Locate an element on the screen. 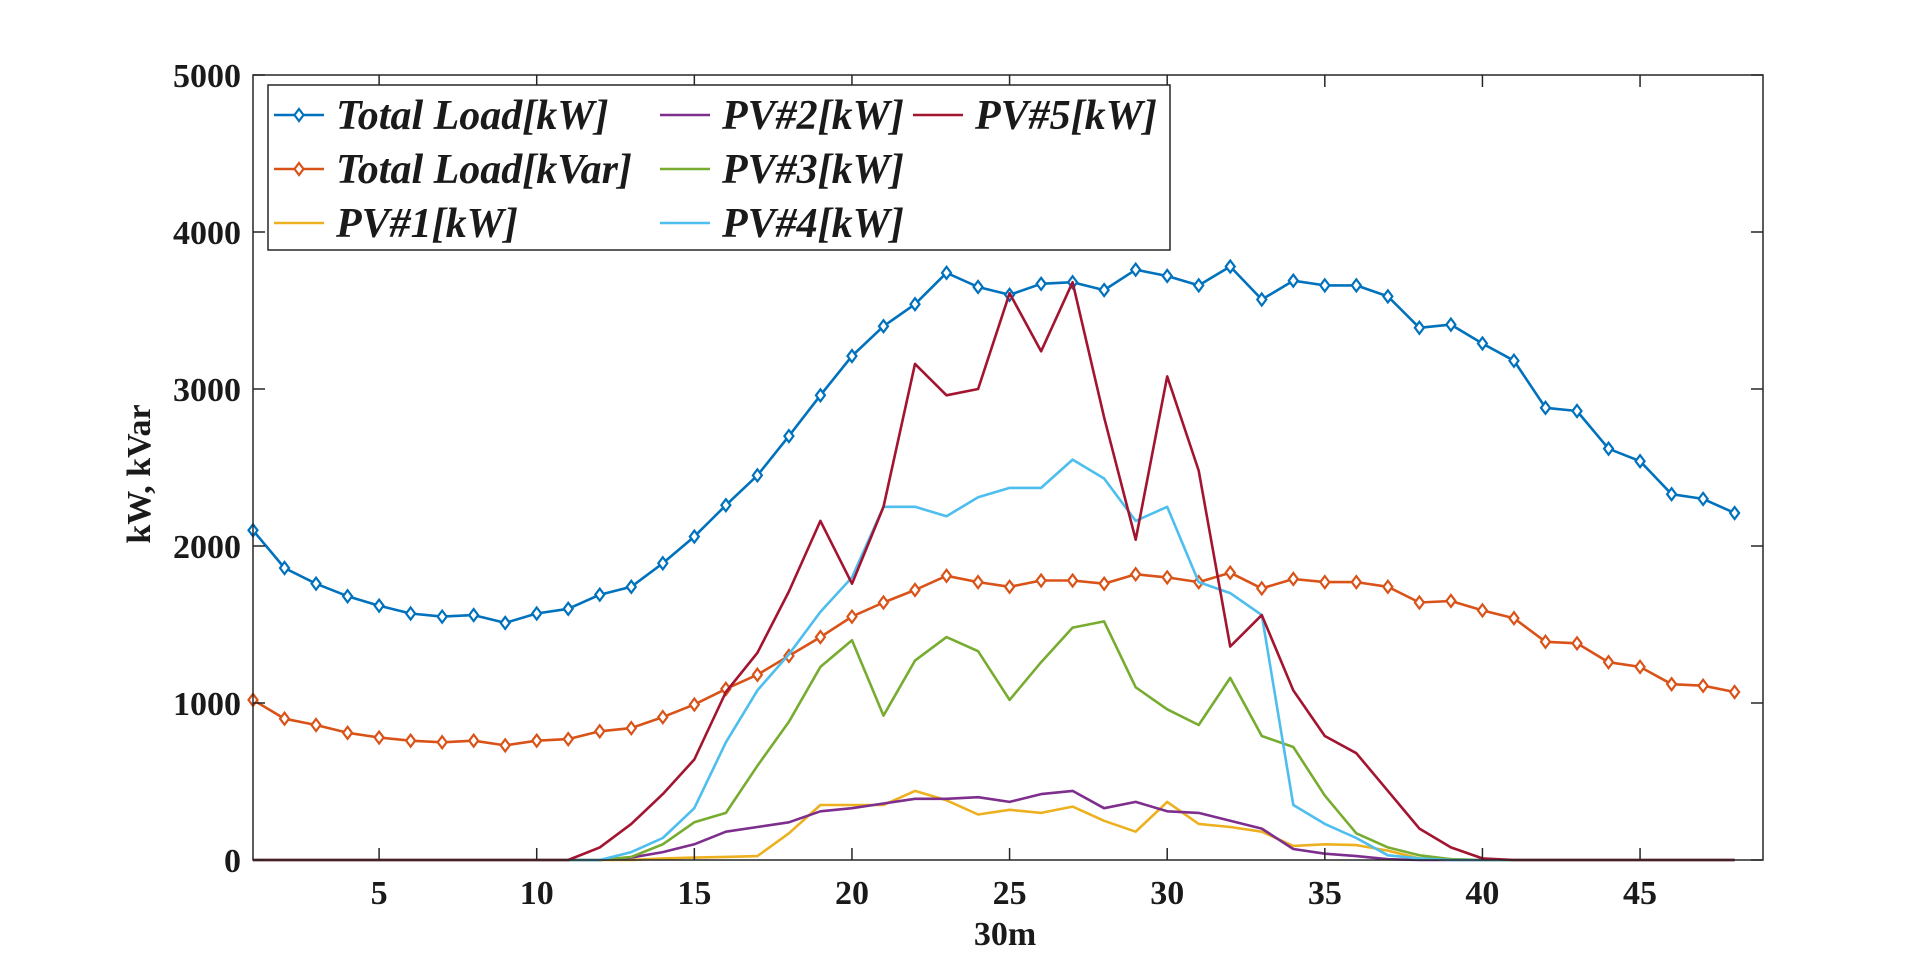  y-tick-label: 5000 is located at coordinates (207, 76).